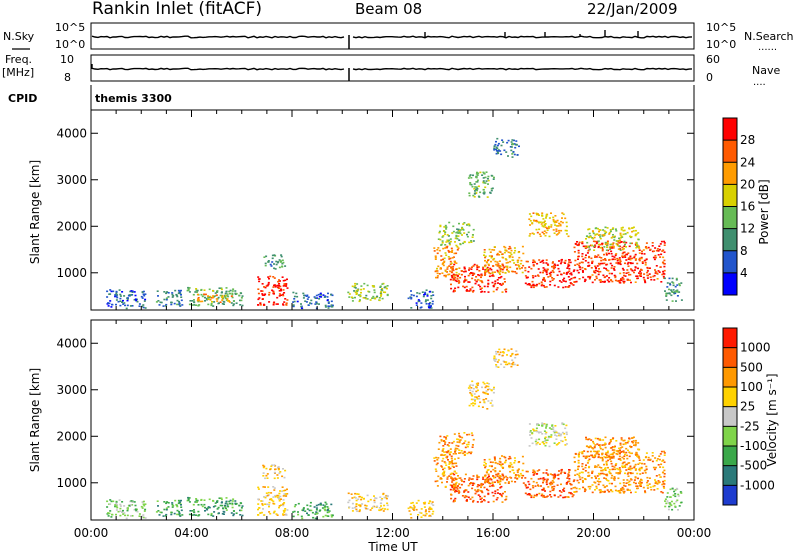 Image resolution: width=800 pixels, height=554 pixels. Describe the element at coordinates (721, 27) in the screenshot. I see `noise-right-tick-top: 10^5` at that location.